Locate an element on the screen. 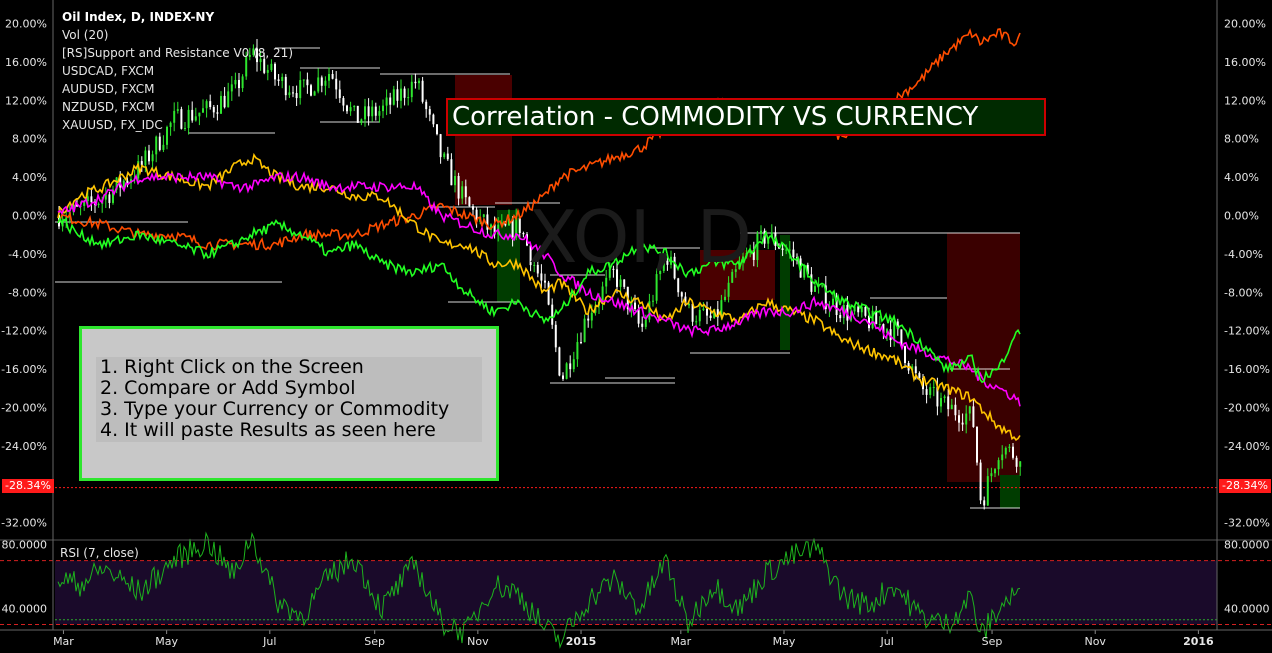  legend-nzdusd: NZDUSD, FXCM is located at coordinates (108, 107).